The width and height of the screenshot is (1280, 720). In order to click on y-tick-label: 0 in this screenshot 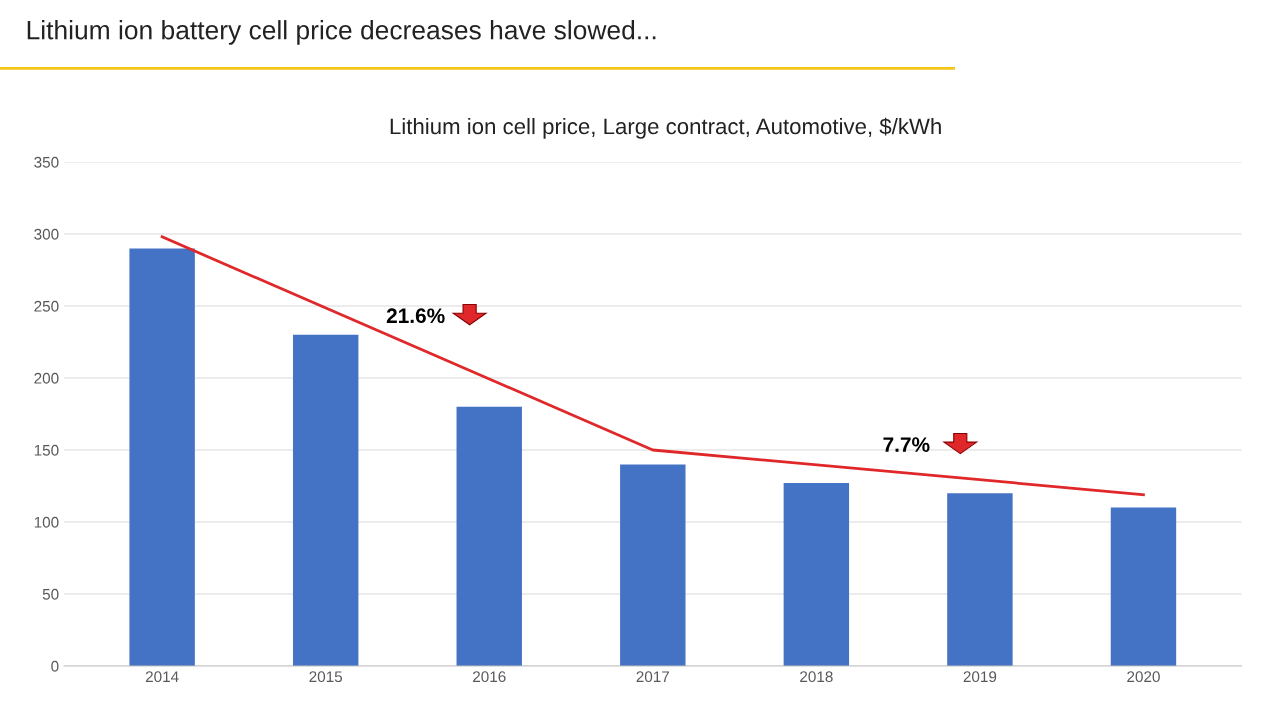, I will do `click(55, 666)`.